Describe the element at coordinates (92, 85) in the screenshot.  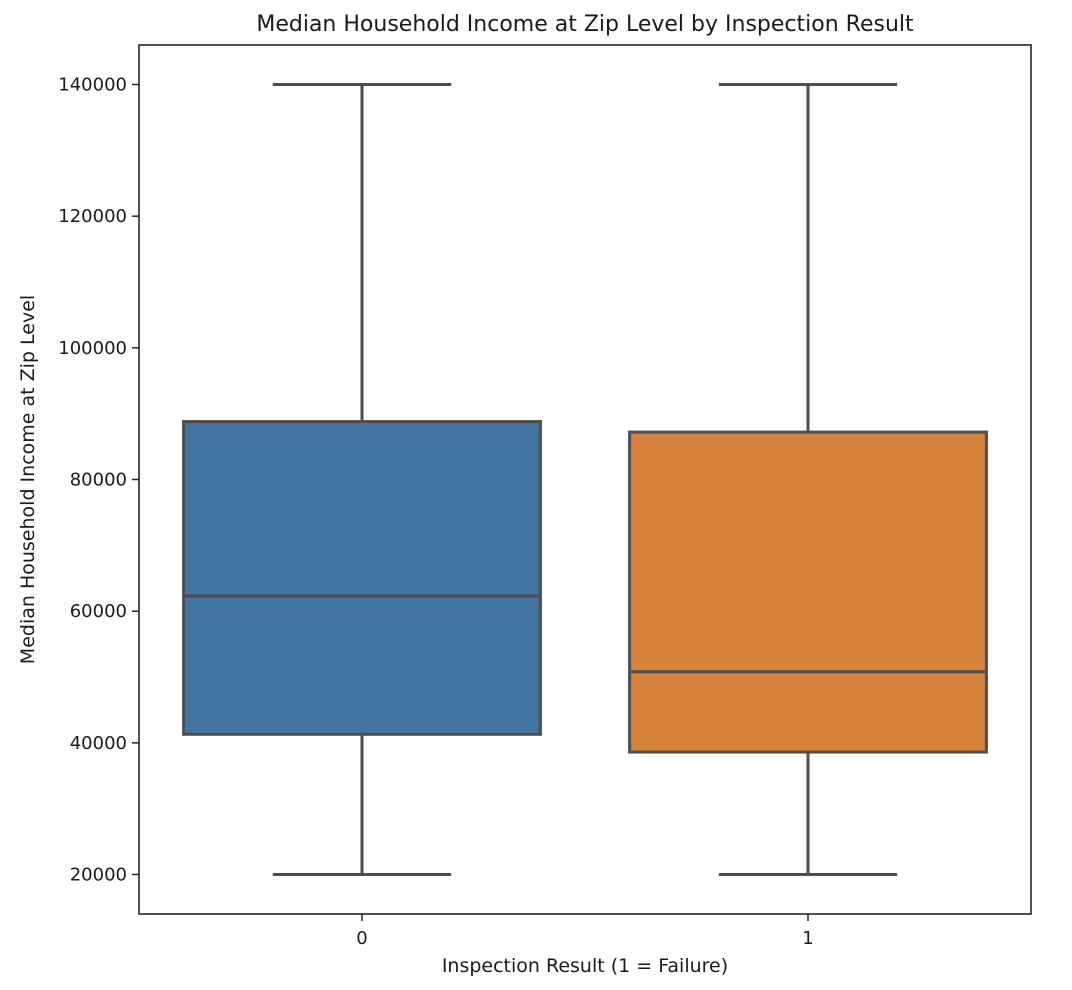
I see `y-tick-label: 140000` at that location.